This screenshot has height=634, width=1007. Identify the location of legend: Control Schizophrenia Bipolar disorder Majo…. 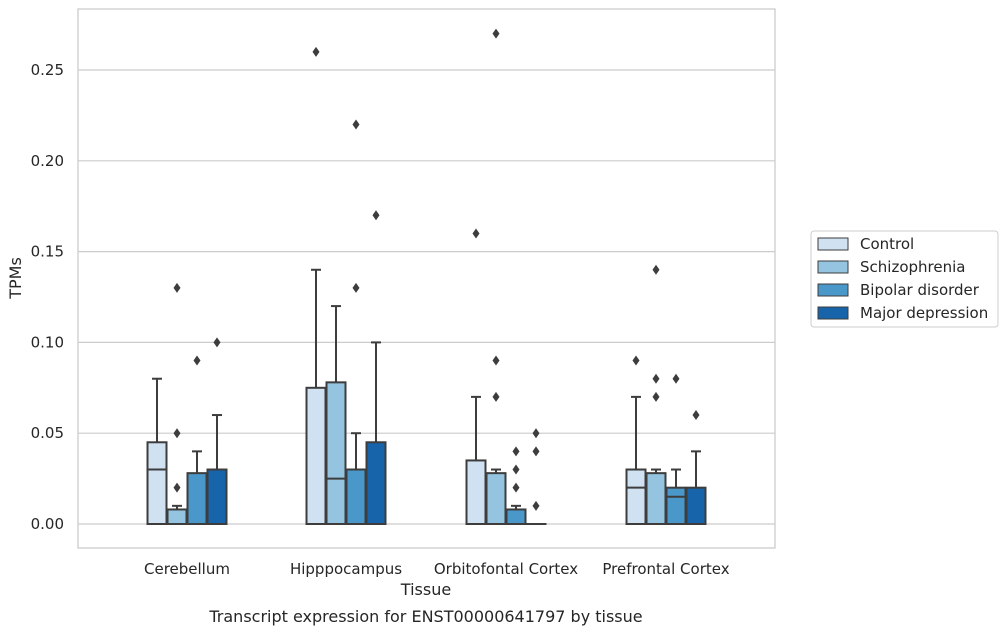
(904, 279).